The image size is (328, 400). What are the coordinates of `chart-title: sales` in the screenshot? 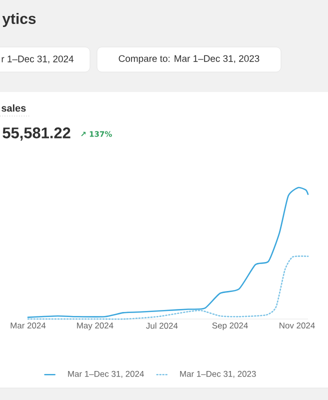 It's located at (14, 108).